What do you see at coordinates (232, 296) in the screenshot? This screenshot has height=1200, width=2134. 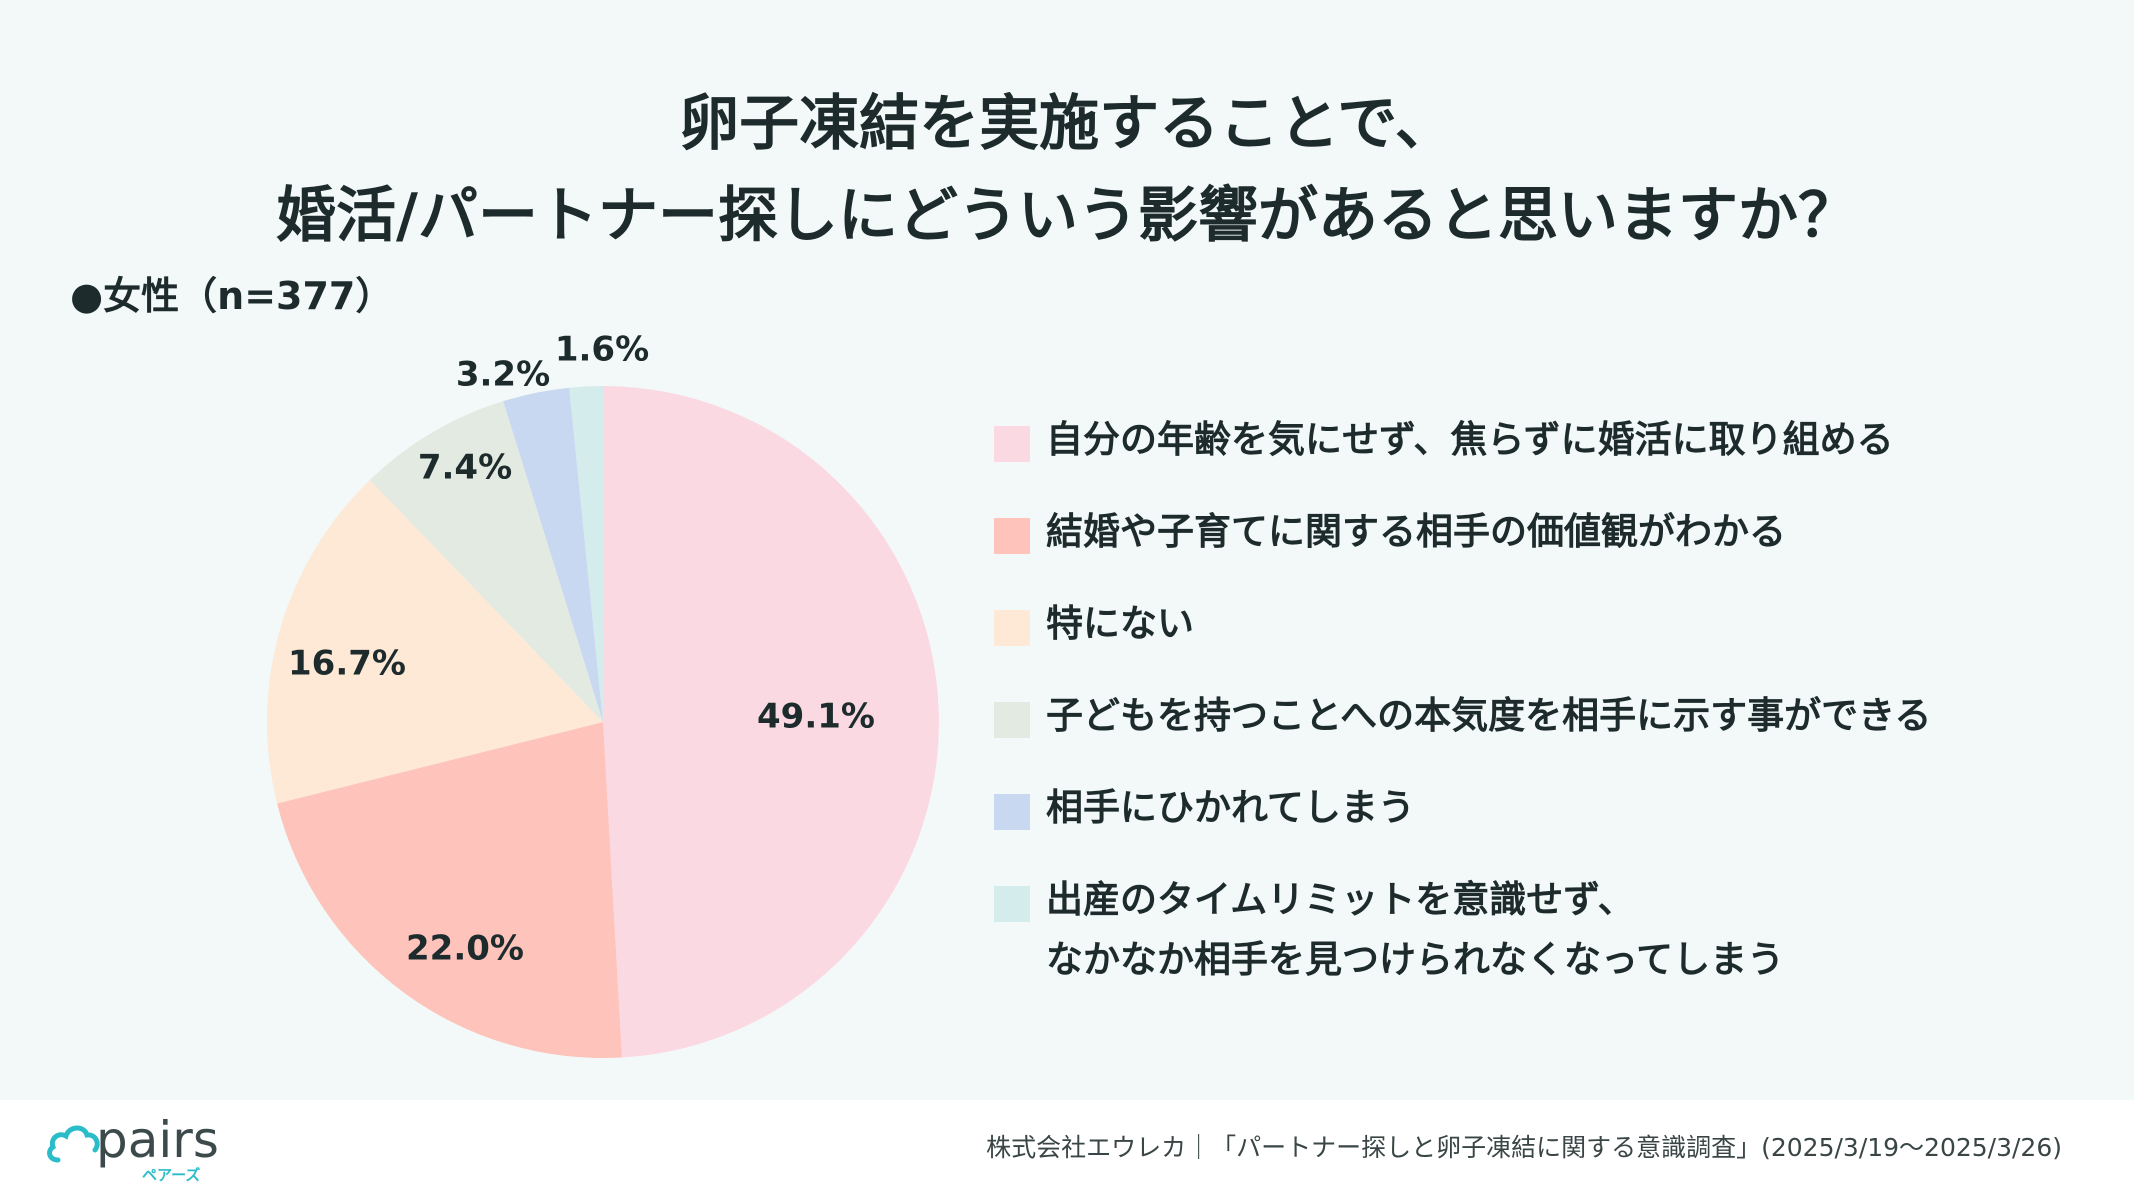 I see `subgroup-label: ●女性（n=377）` at bounding box center [232, 296].